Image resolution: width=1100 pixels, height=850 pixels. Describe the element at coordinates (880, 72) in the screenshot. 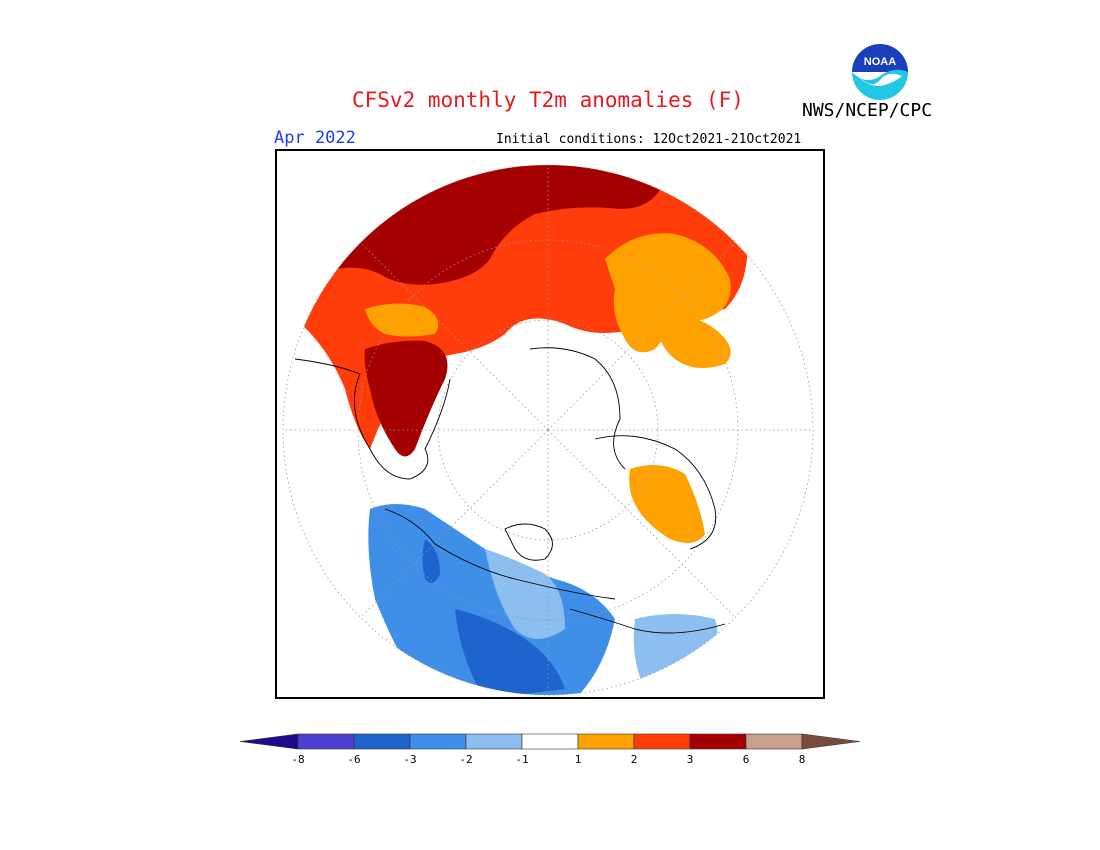

I see `noaa-logo: NOAA` at that location.